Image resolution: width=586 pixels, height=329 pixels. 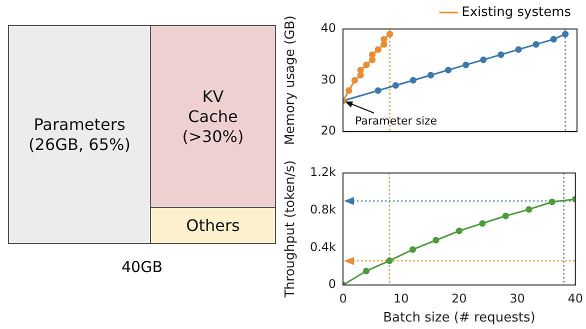 What do you see at coordinates (328, 79) in the screenshot?
I see `y-tick-label: 30` at bounding box center [328, 79].